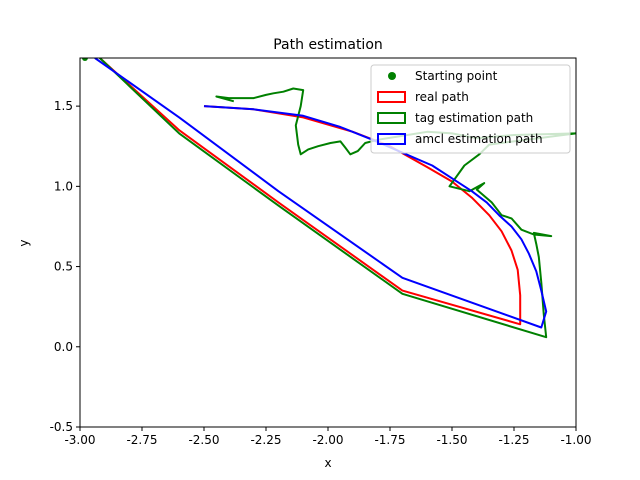 This screenshot has width=640, height=480. Describe the element at coordinates (391, 139) in the screenshot. I see `legend-swatch-amcl-estimation-path` at that location.